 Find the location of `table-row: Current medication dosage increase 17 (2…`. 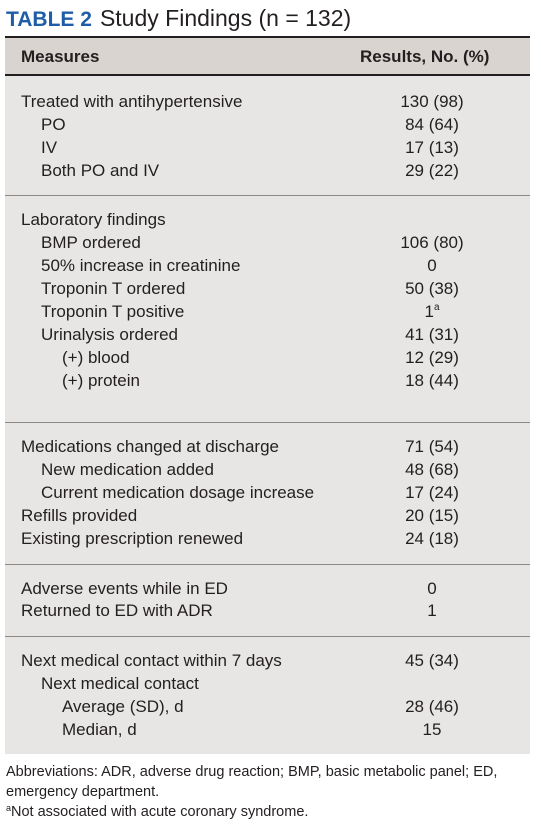

table-row: Current medication dosage increase 17 (2… is located at coordinates (267, 494).